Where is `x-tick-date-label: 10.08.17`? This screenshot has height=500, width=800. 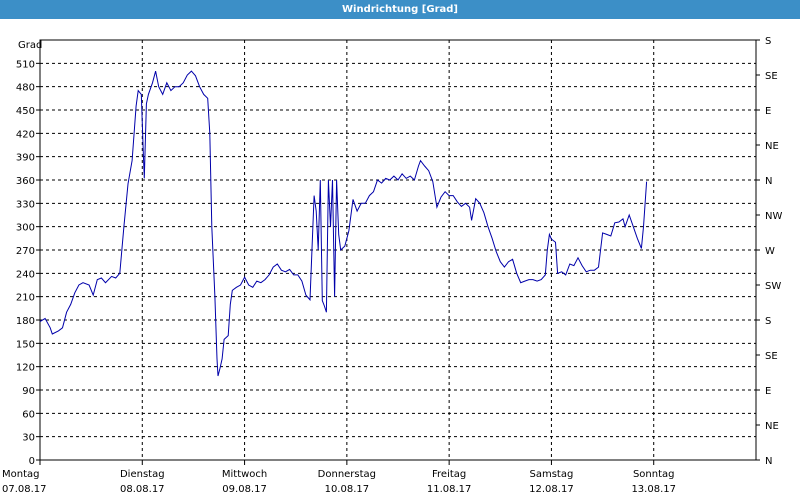 x-tick-date-label: 10.08.17 is located at coordinates (347, 489).